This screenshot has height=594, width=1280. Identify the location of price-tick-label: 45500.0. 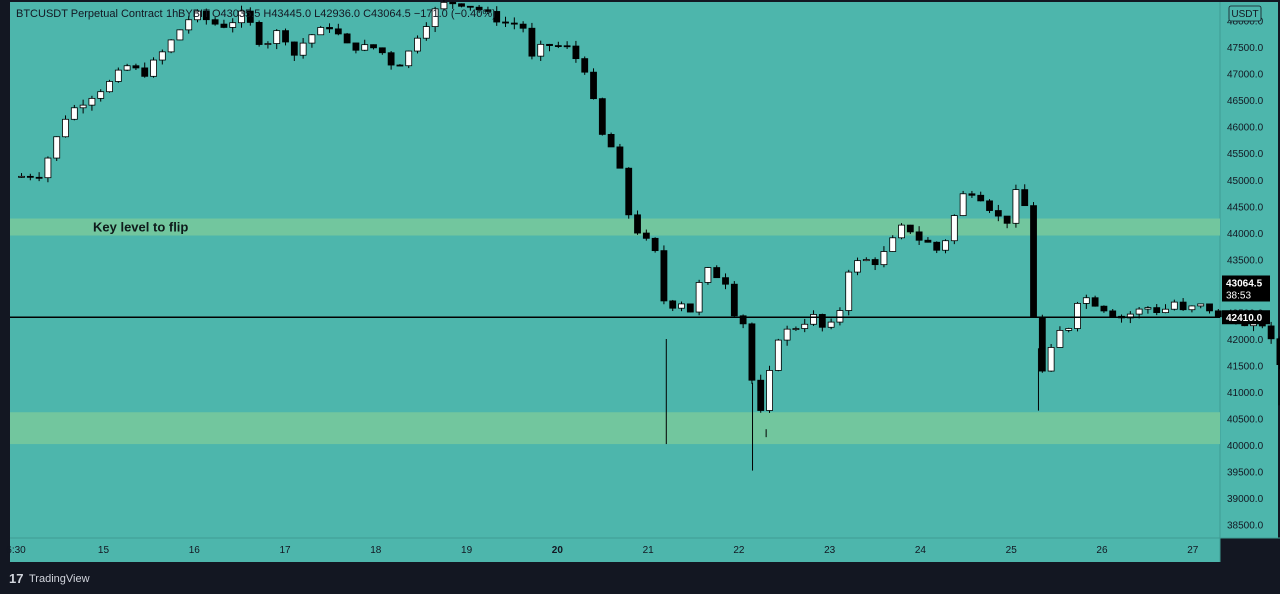
(1245, 154).